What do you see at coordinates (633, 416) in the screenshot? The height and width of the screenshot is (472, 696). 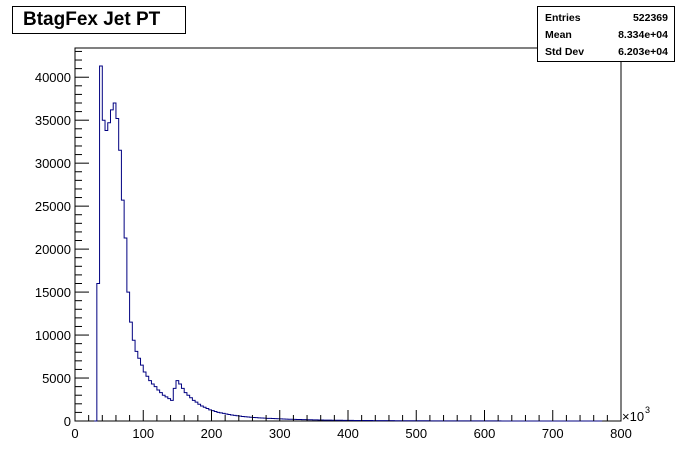 I see `x-axis-multiplier-base: ×10` at bounding box center [633, 416].